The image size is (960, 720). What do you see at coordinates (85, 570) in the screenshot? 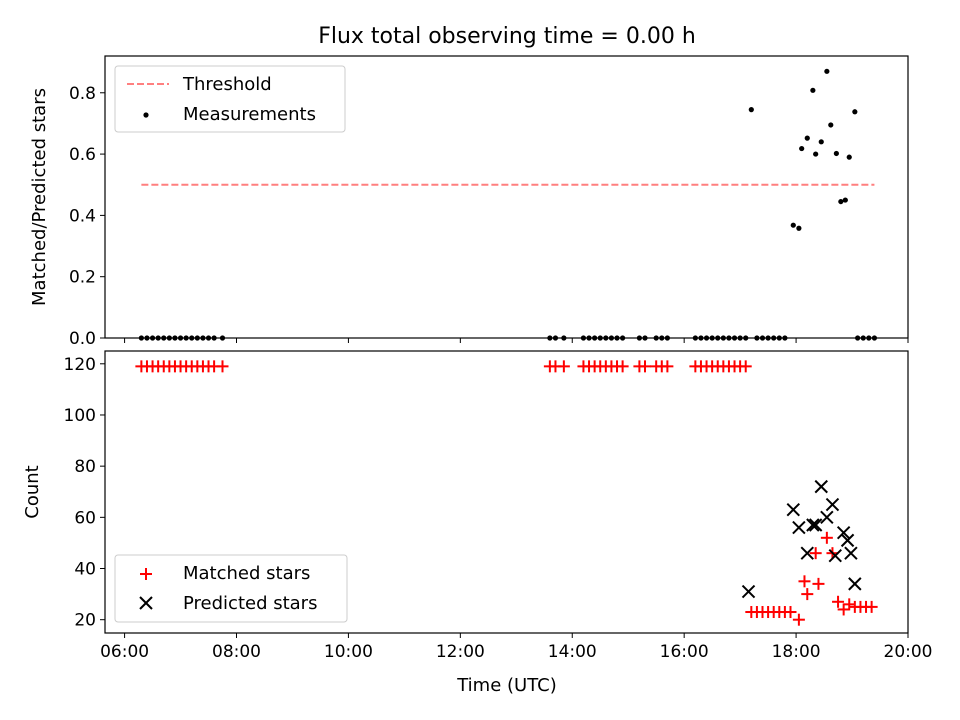
I see `bottom-ytick-label: 40` at bounding box center [85, 570].